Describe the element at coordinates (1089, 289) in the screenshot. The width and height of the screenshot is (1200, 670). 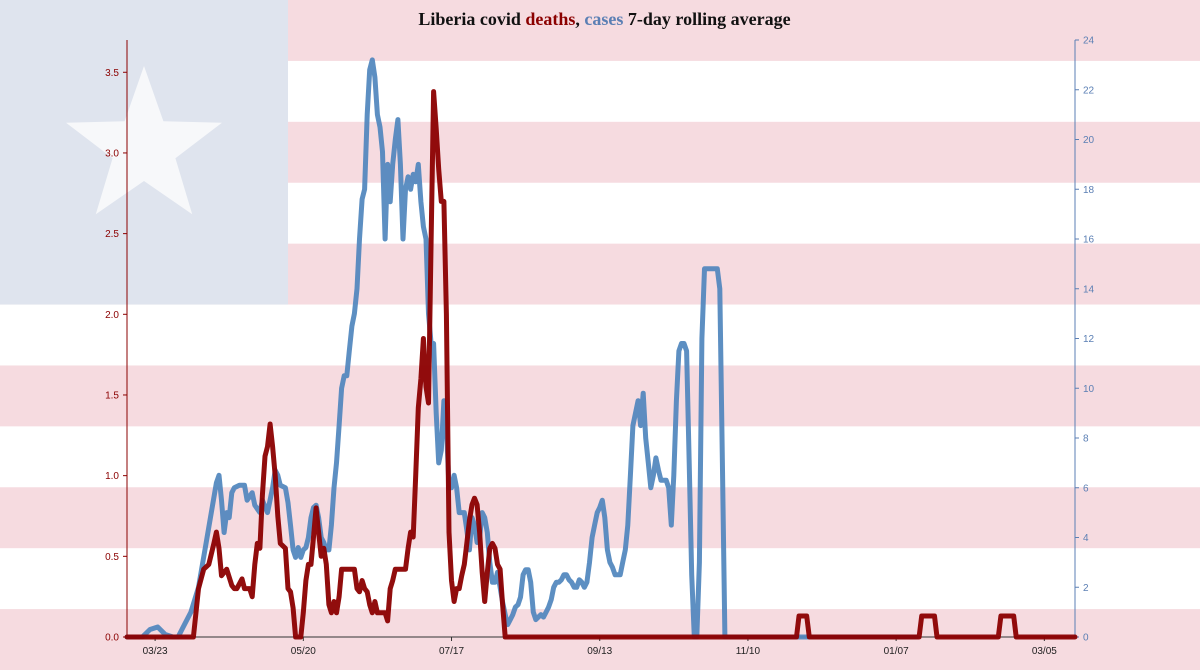
I see `y-right-tick-label: 14` at that location.